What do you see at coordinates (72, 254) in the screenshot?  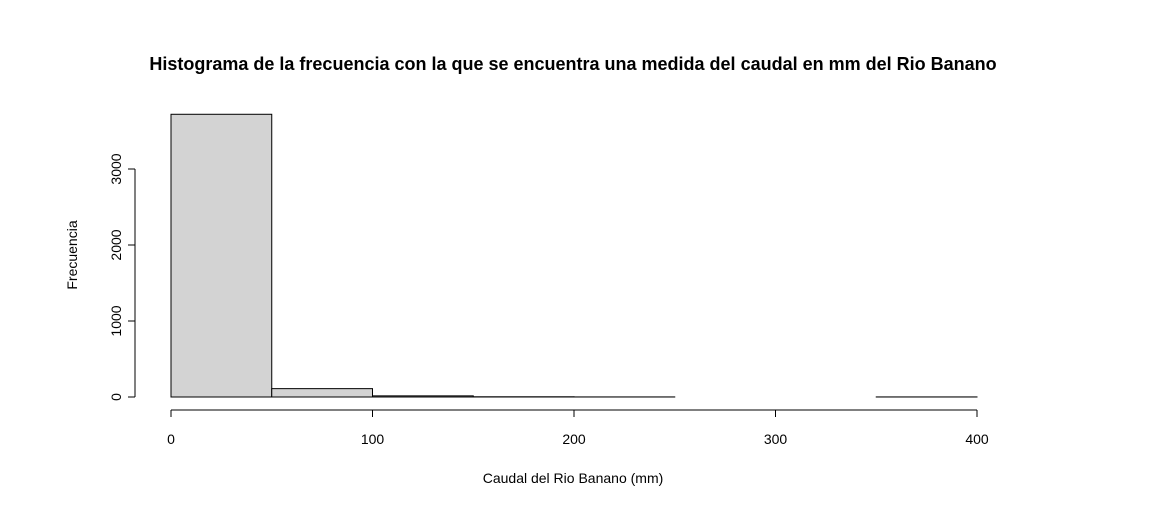 I see `y-axis-label: Frecuencia` at bounding box center [72, 254].